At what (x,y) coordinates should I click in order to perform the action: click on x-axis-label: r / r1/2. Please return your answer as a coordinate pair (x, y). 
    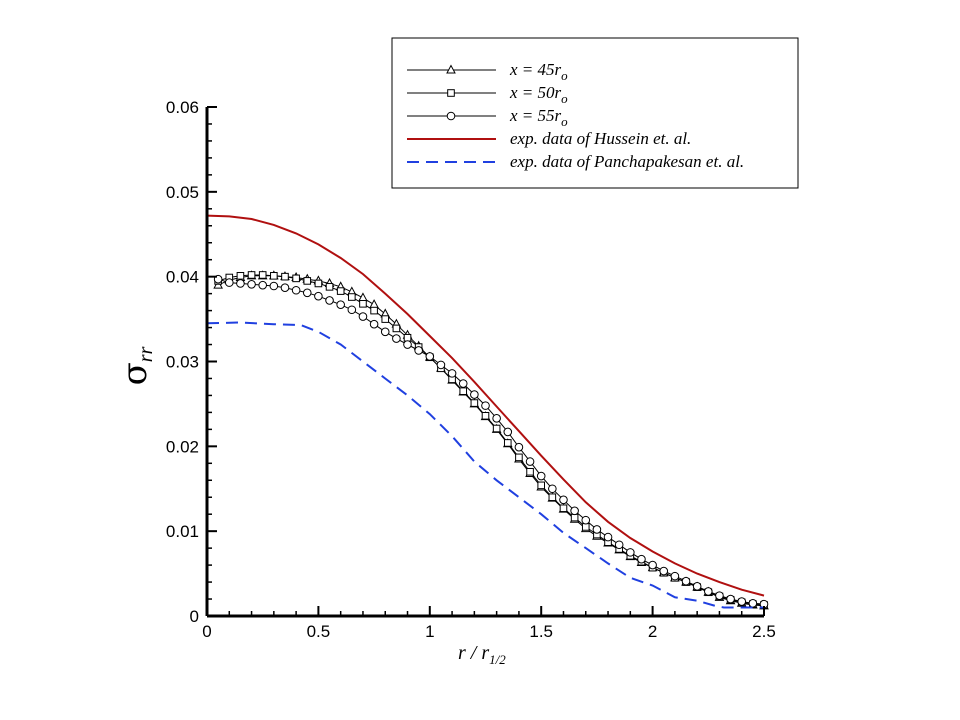
    Looking at the image, I should click on (482, 654).